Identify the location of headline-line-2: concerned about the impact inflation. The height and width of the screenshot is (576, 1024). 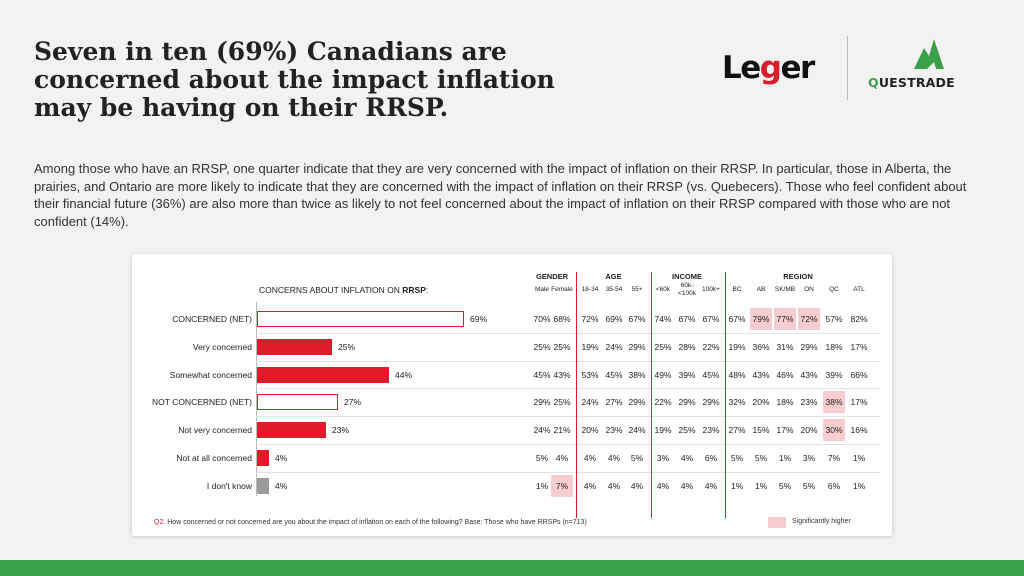
(294, 79).